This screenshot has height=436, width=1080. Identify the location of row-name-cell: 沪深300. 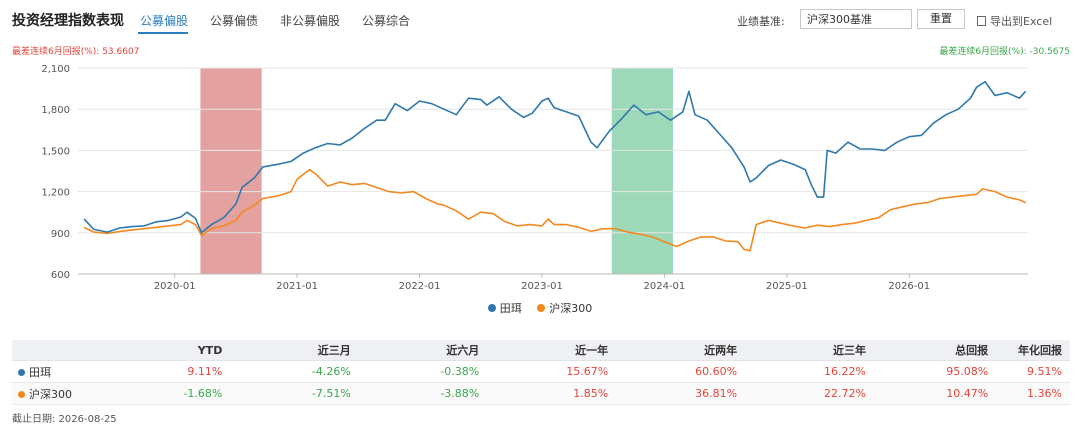
(68, 393).